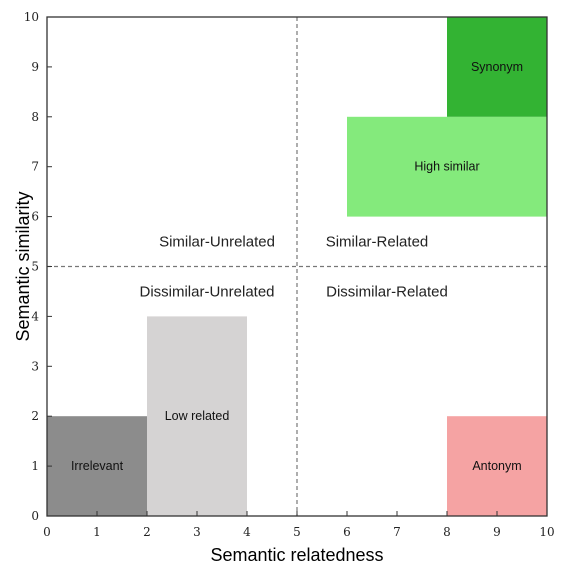 This screenshot has width=565, height=577. Describe the element at coordinates (35, 366) in the screenshot. I see `y-tick-label: 3` at that location.